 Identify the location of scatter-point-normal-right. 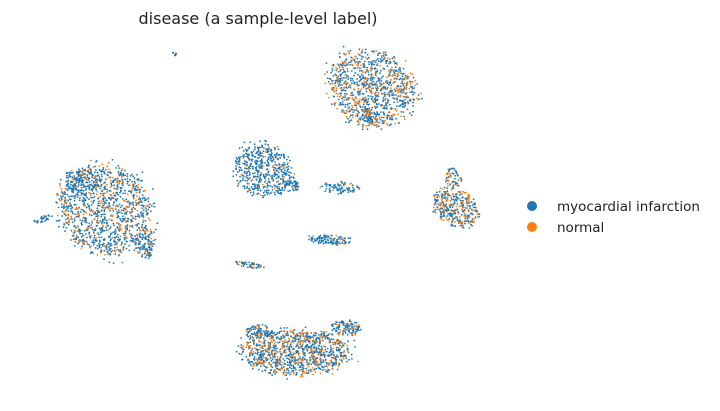
(441, 219).